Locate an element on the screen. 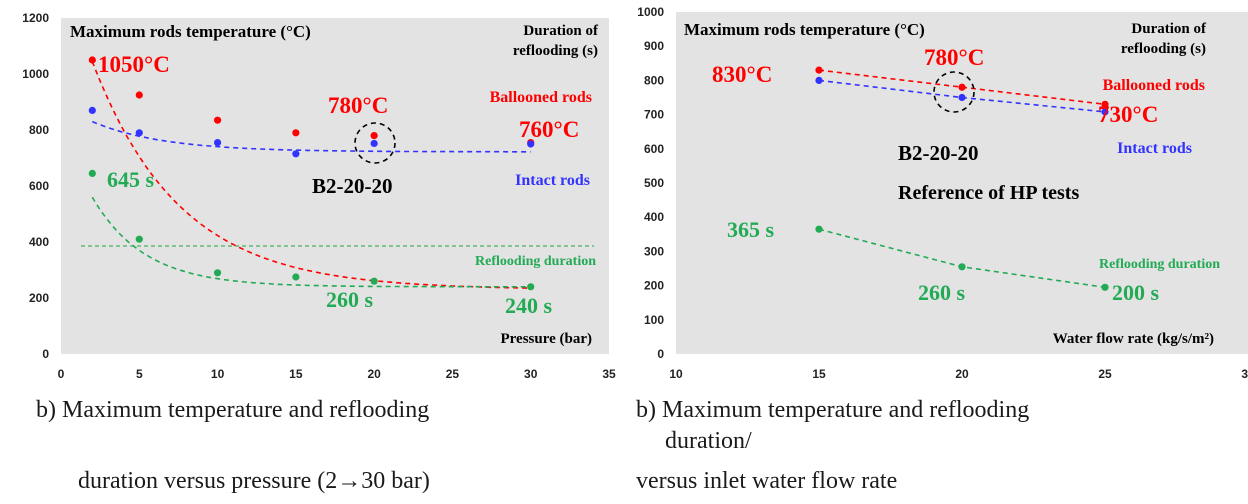 The width and height of the screenshot is (1248, 504). ballooned-end-value: 760°C is located at coordinates (549, 129).